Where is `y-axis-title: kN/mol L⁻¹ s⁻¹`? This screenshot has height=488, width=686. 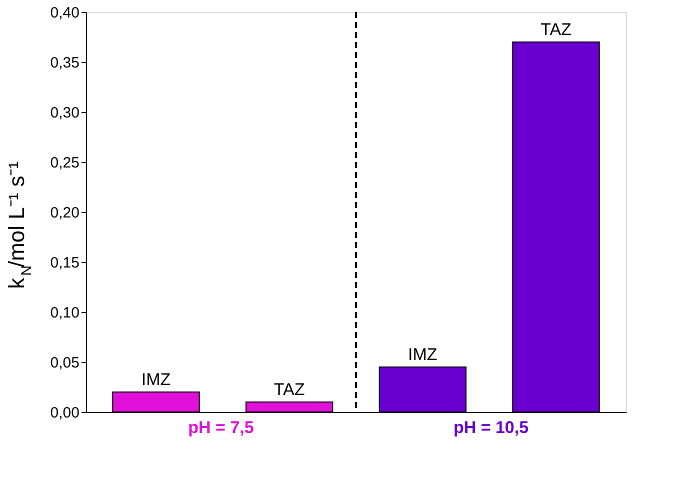 y-axis-title: kN/mol L⁻¹ s⁻¹ is located at coordinates (19, 225).